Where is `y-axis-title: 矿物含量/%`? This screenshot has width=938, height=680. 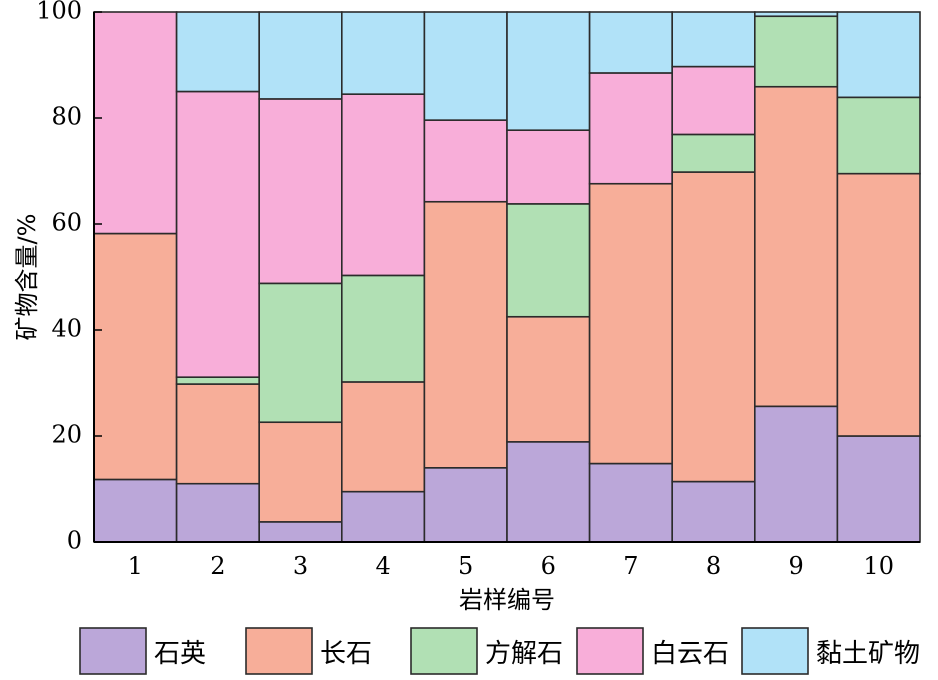 y-axis-title: 矿物含量/% is located at coordinates (27, 277).